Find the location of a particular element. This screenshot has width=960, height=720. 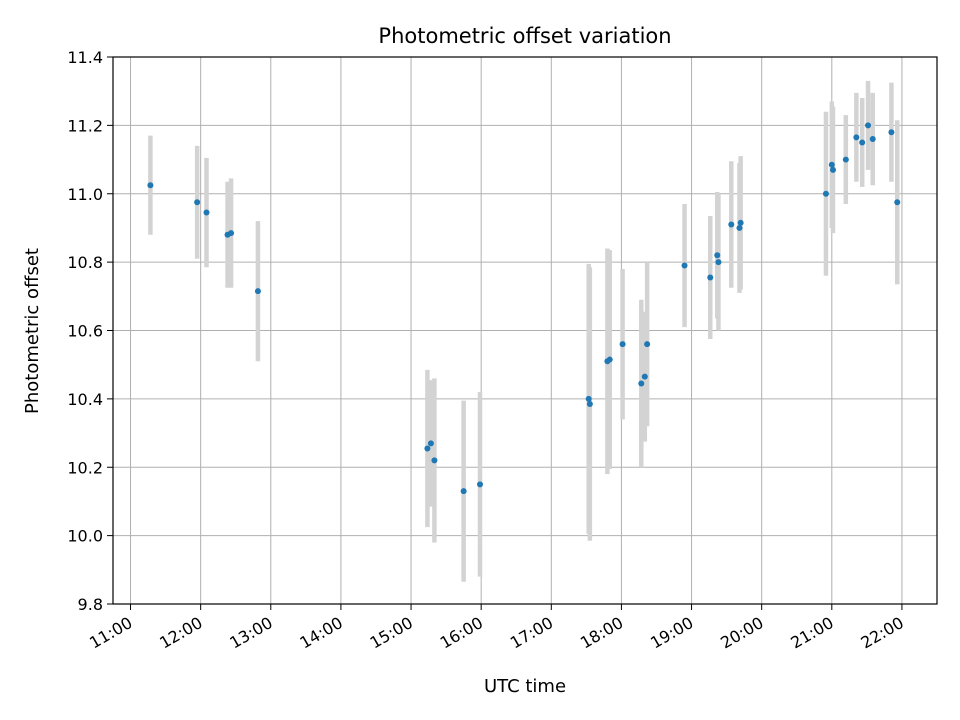

y-tick-label: 10.4 is located at coordinates (85, 399).